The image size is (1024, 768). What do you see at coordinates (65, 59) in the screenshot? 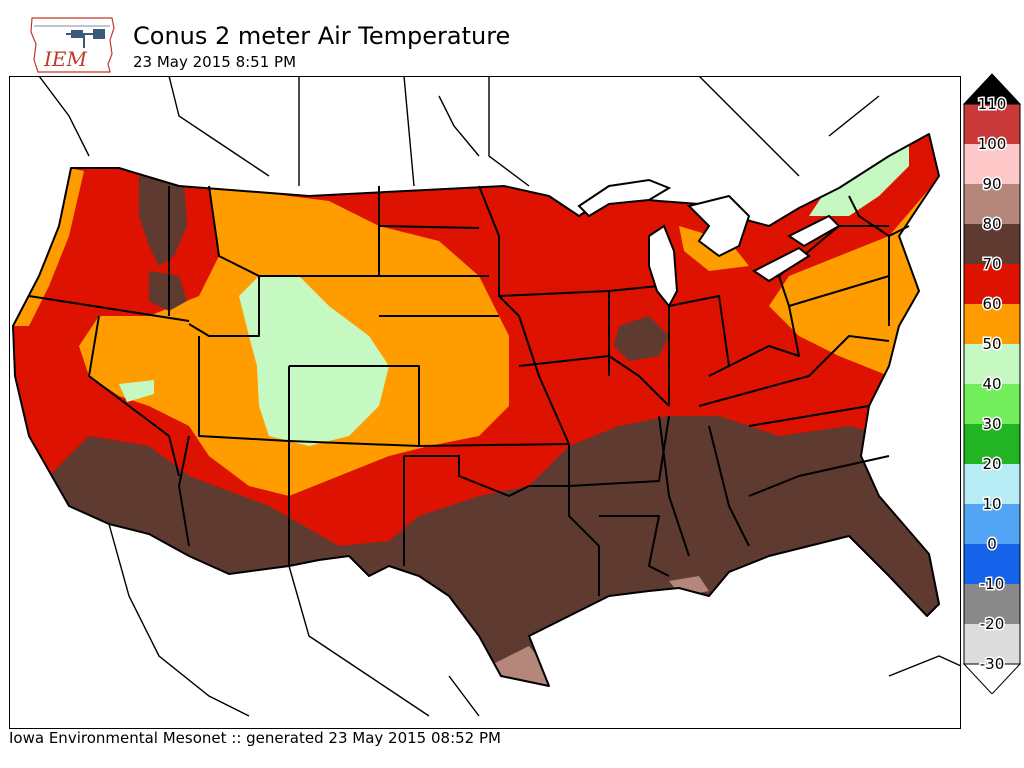
I see `logo-text: IEM` at bounding box center [65, 59].